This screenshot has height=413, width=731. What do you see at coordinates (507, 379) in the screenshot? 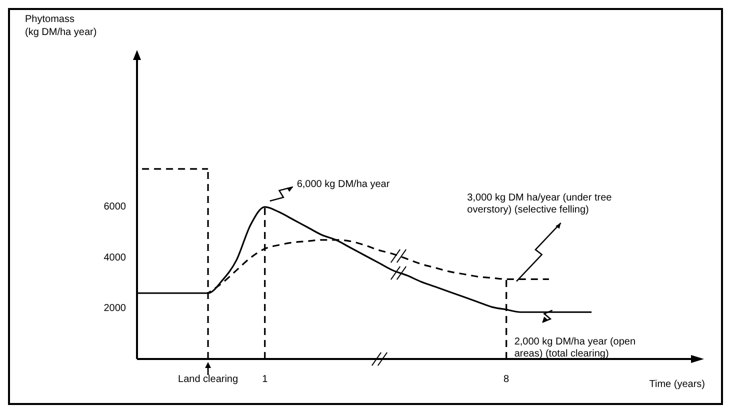
I see `x-tick-label: 8` at bounding box center [507, 379].